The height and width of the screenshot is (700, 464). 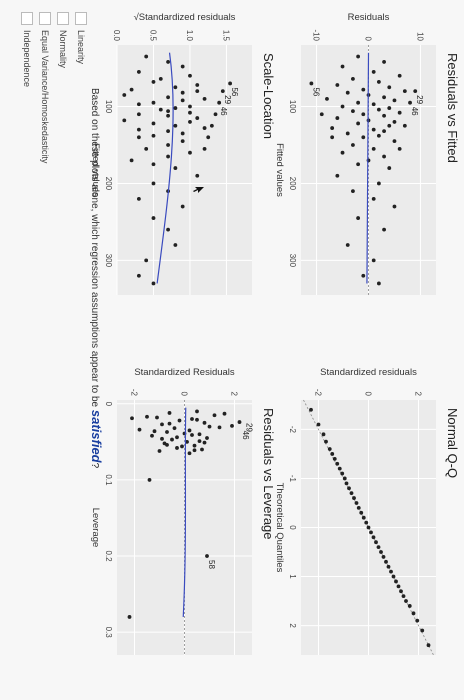 What do you see at coordinates (292, 430) in the screenshot?
I see `x-tick-label: -2` at bounding box center [292, 430].